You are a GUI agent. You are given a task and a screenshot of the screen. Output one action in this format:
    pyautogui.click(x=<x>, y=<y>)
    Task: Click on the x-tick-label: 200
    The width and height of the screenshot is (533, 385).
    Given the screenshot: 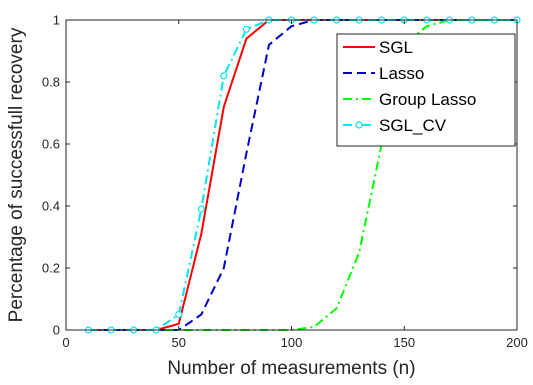 What is the action you would take?
    pyautogui.click(x=517, y=342)
    